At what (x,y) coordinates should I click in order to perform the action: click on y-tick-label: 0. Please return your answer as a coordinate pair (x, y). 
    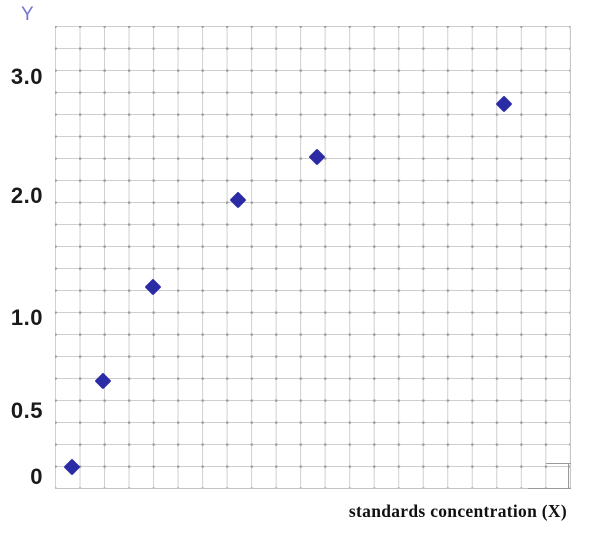
    Looking at the image, I should click on (36, 476).